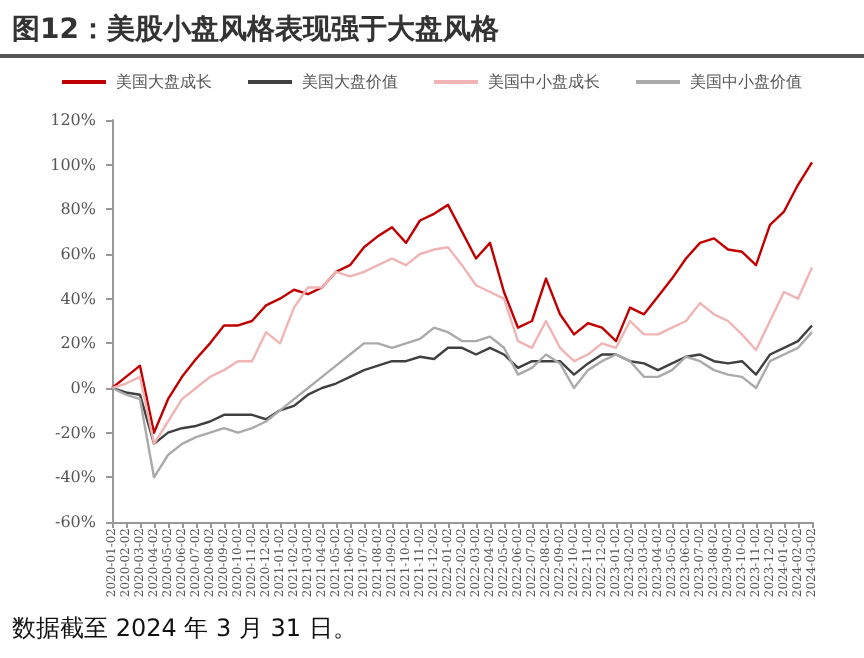 The height and width of the screenshot is (658, 864). I want to click on y-tick-label: 40%, so click(78, 298).